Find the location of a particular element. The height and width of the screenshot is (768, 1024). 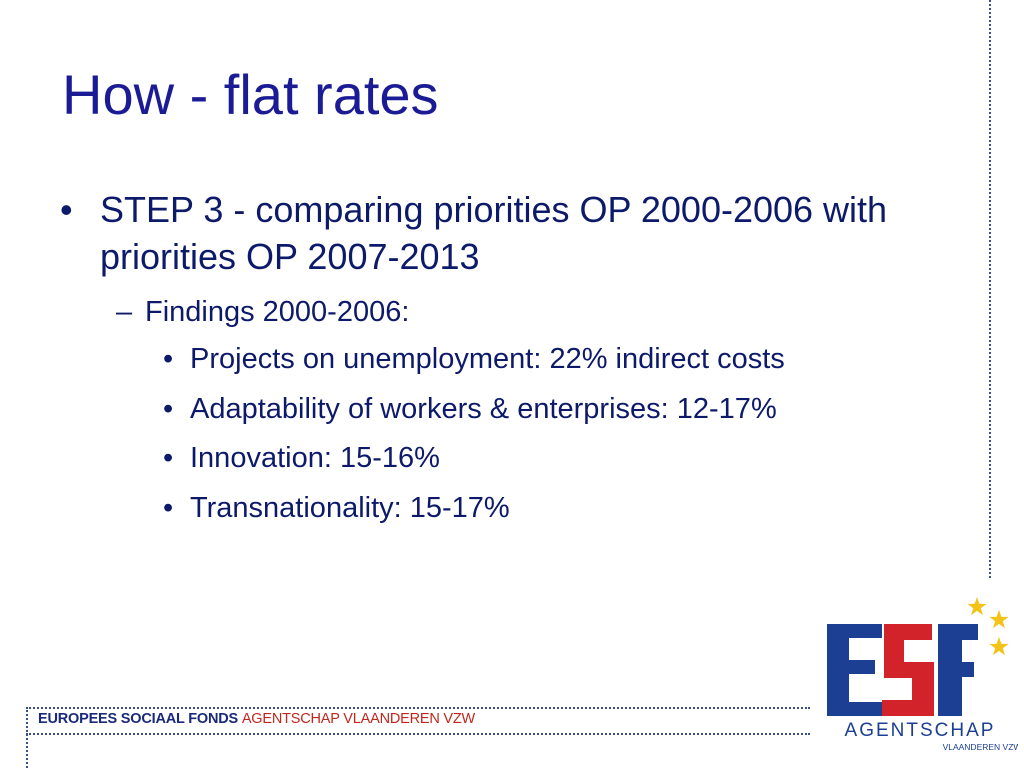

footer-fund-name: EUROPEES SOCIAAL FONDS is located at coordinates (140, 719).